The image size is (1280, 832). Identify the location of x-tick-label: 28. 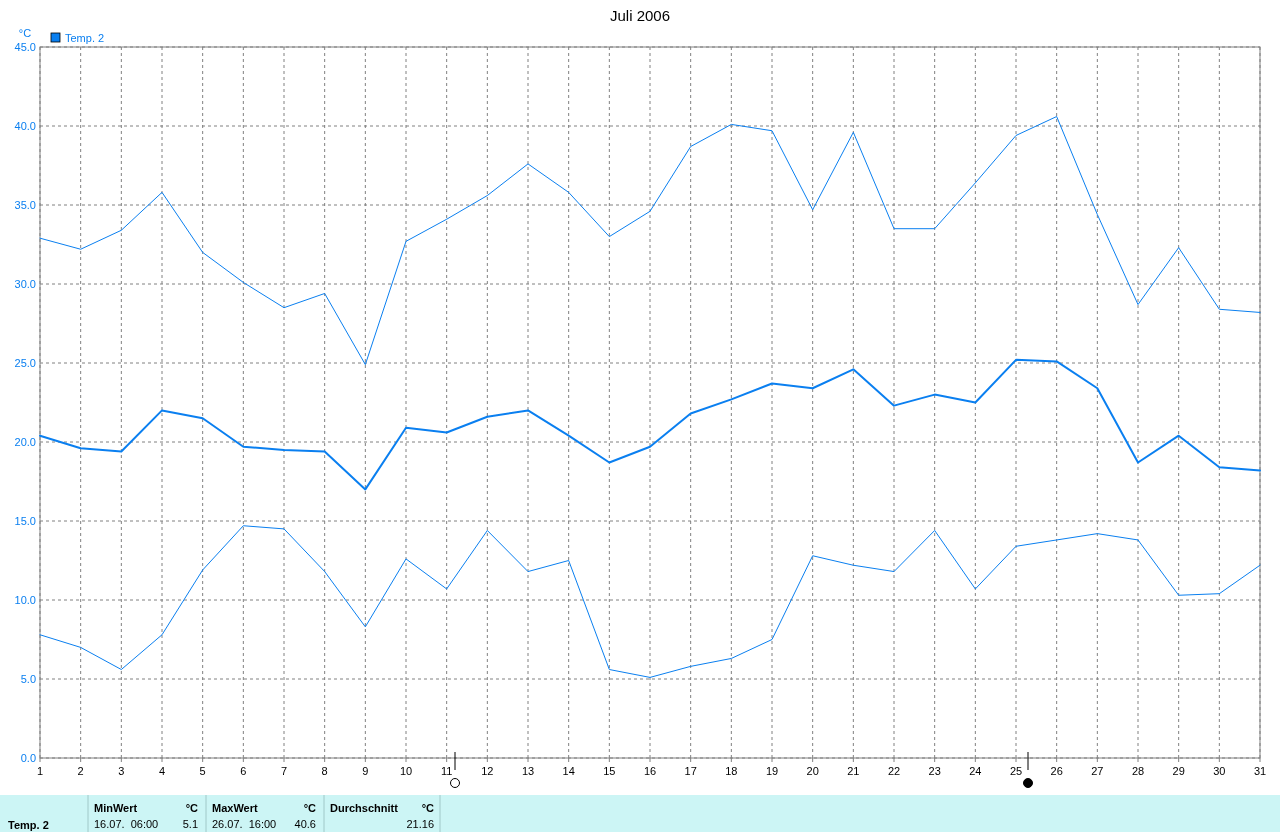
(1138, 771).